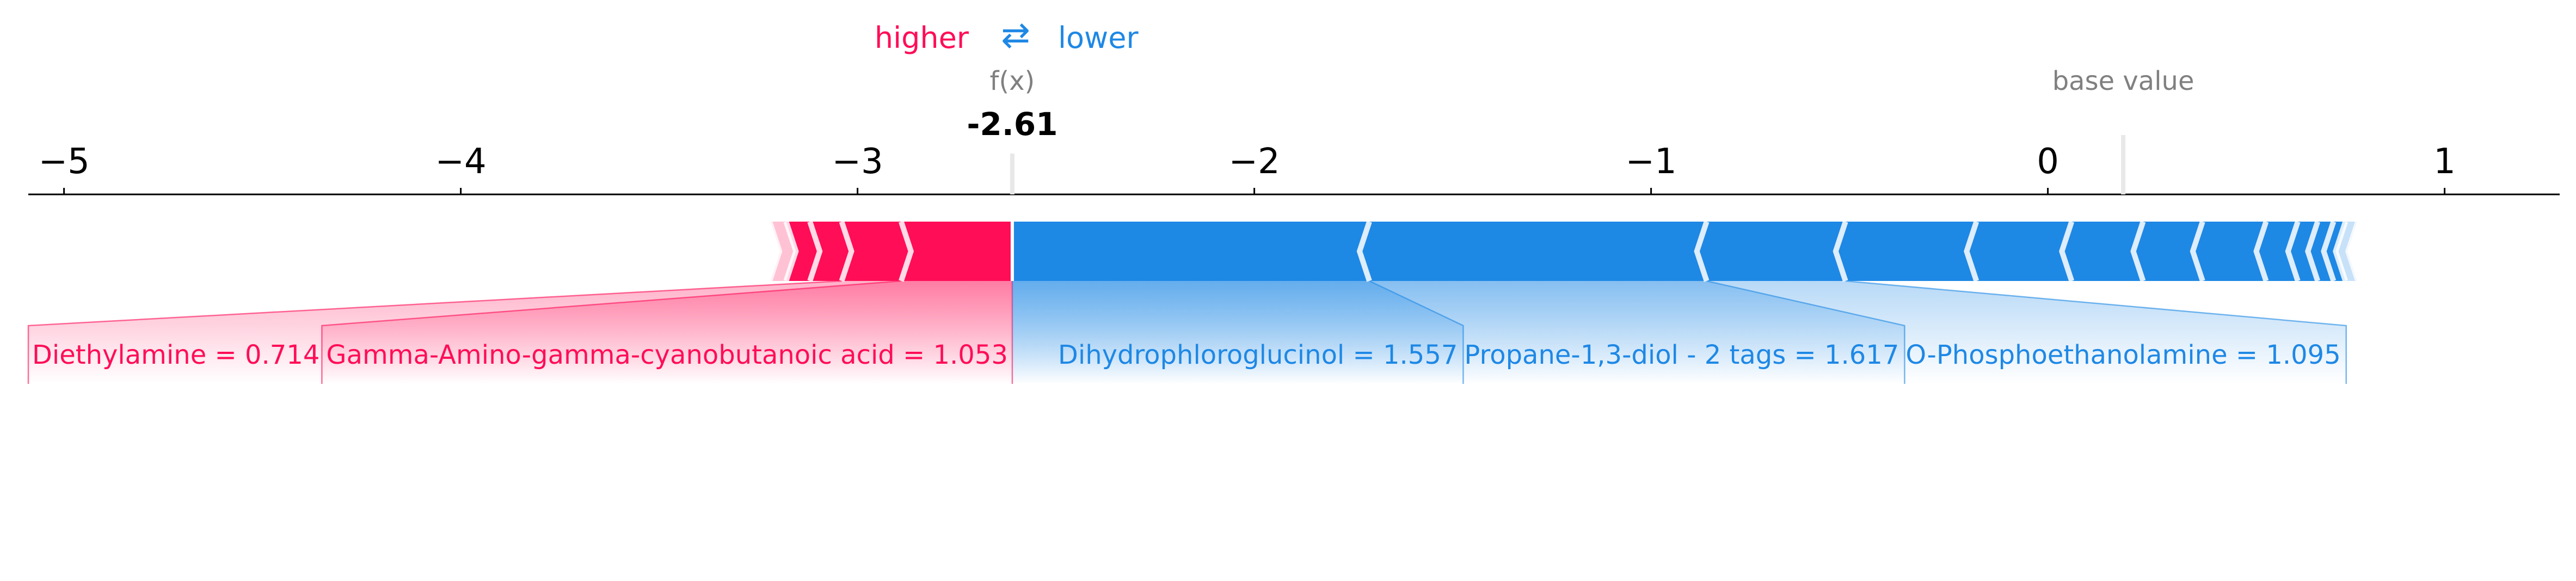 The width and height of the screenshot is (2576, 581). What do you see at coordinates (175, 355) in the screenshot?
I see `higher-feature-label: Diethylamine = 0.714` at bounding box center [175, 355].